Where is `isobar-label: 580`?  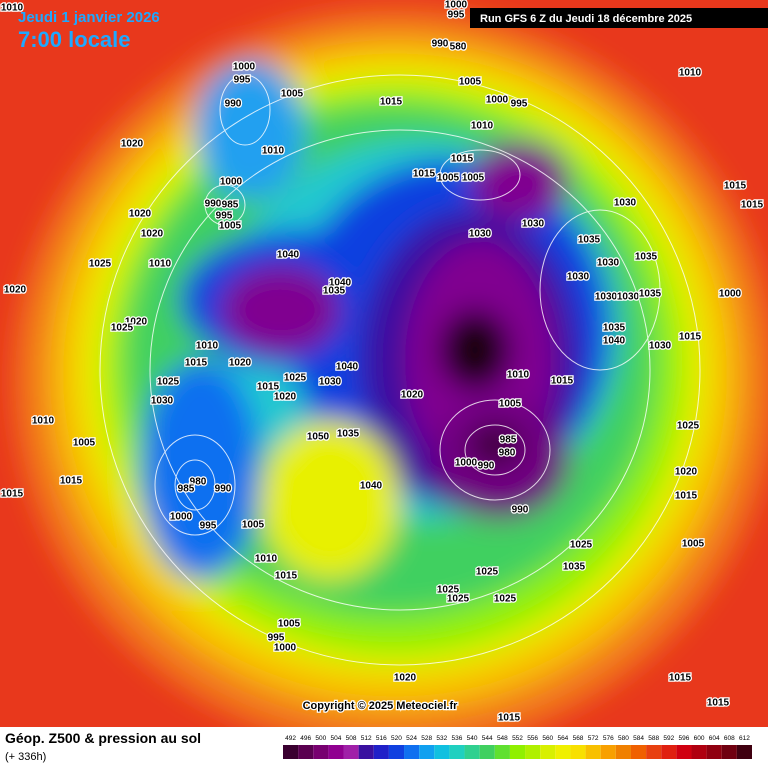
isobar-label: 580 is located at coordinates (458, 47).